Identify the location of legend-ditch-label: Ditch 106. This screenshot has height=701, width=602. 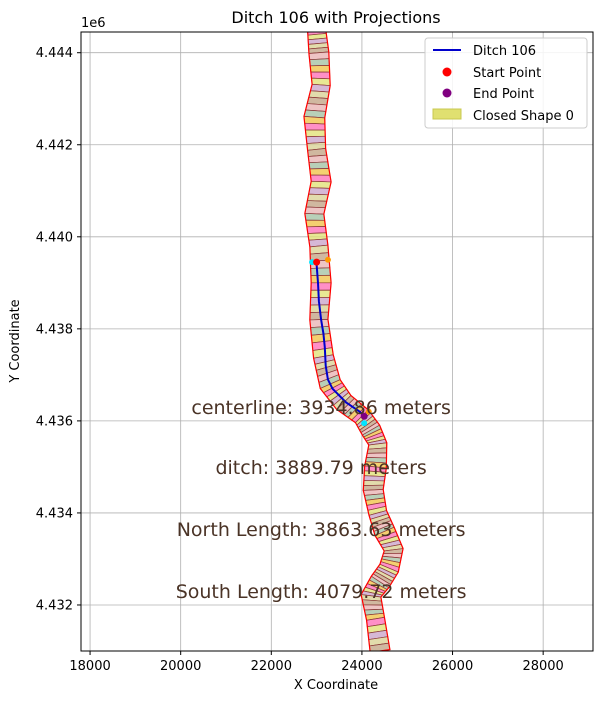
(504, 51).